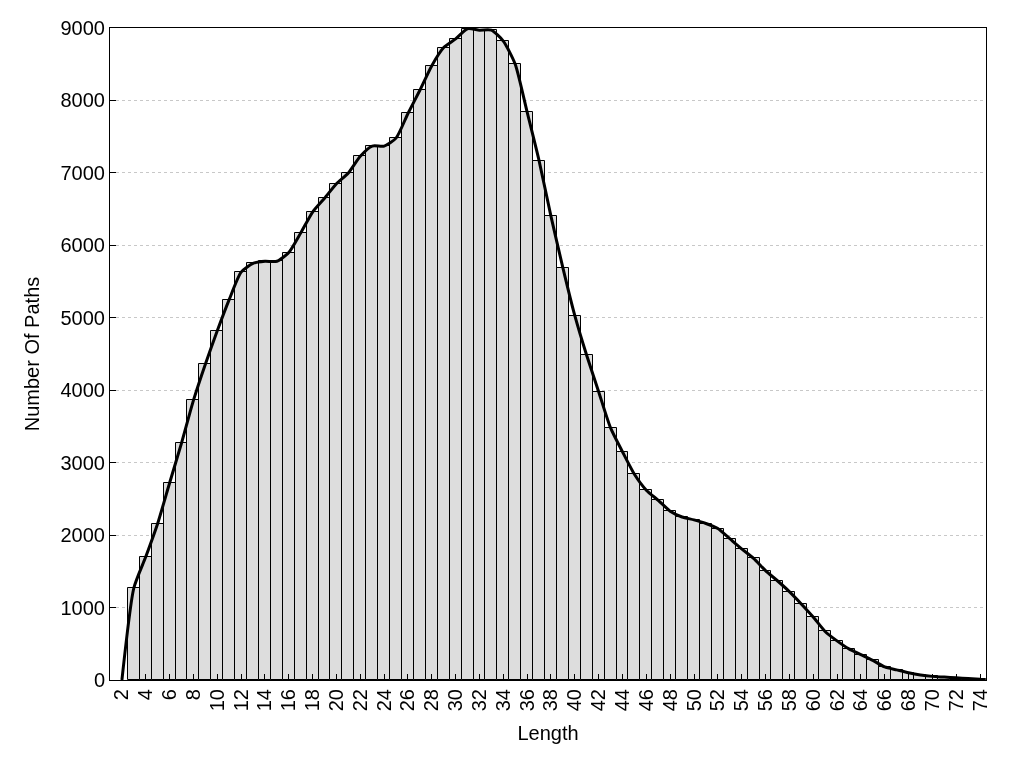 Image resolution: width=1024 pixels, height=768 pixels. Describe the element at coordinates (478, 700) in the screenshot. I see `x-tick-label: 32` at that location.